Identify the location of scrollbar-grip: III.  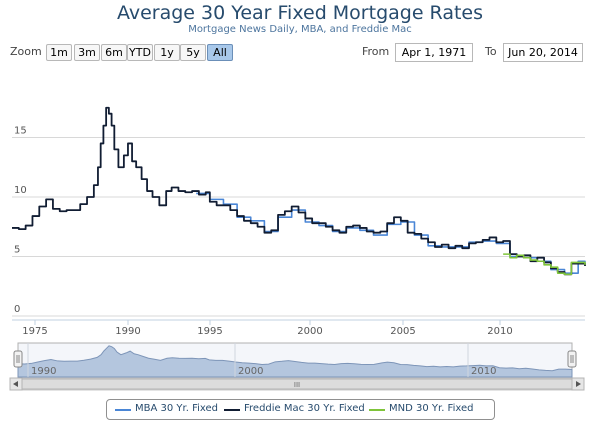
(297, 385).